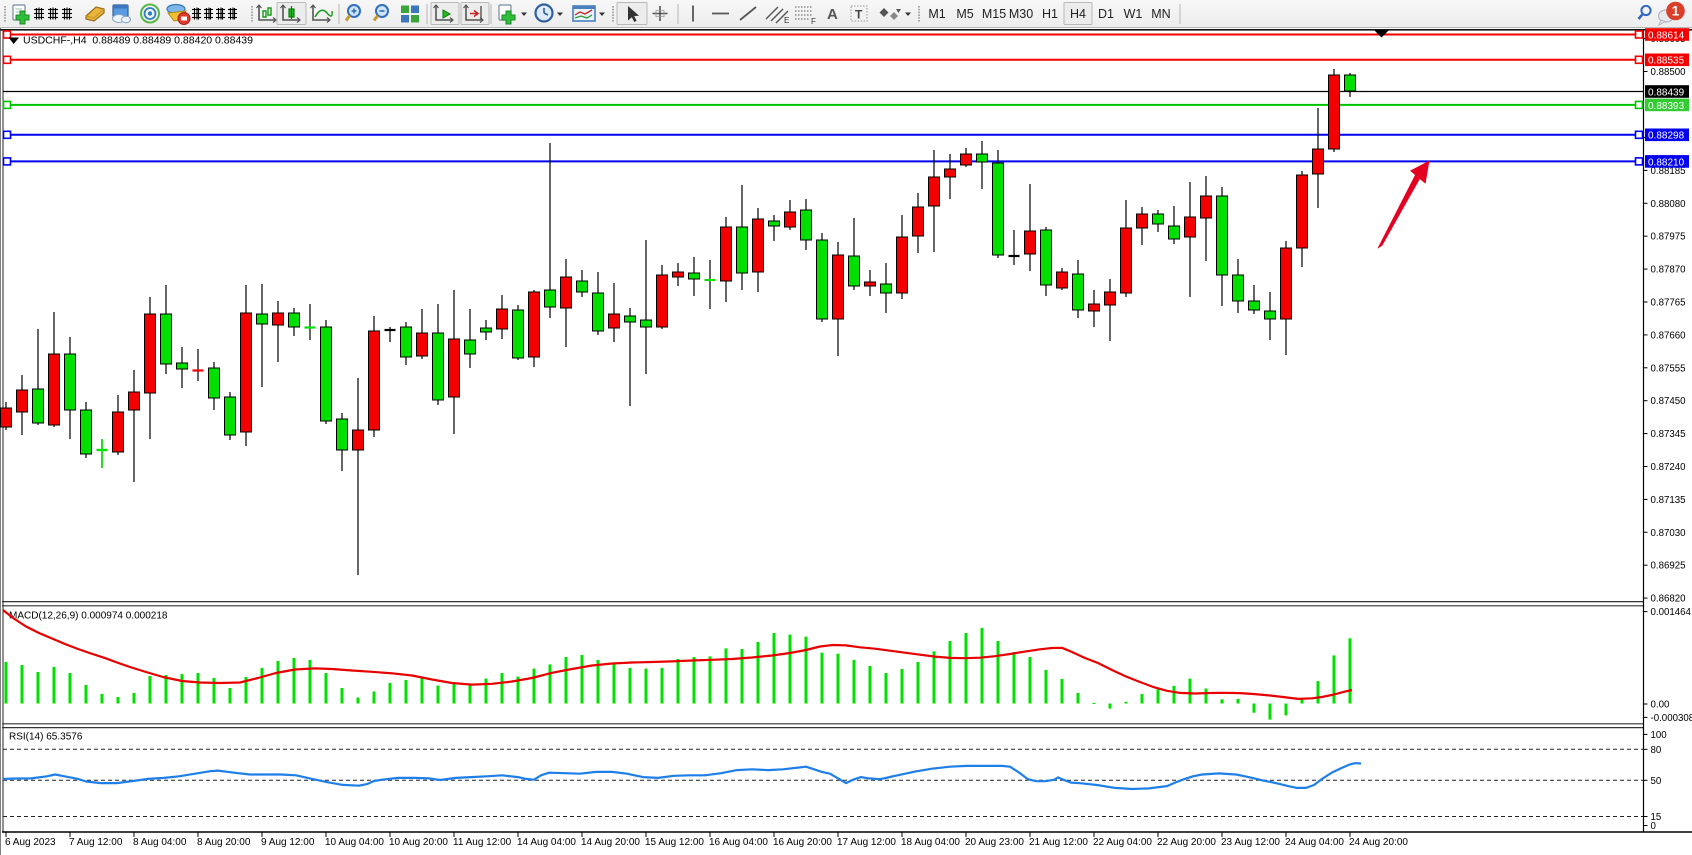 Image resolution: width=1692 pixels, height=855 pixels. What do you see at coordinates (1058, 842) in the screenshot?
I see `svg-text: 21 Aug 12:00` at bounding box center [1058, 842].